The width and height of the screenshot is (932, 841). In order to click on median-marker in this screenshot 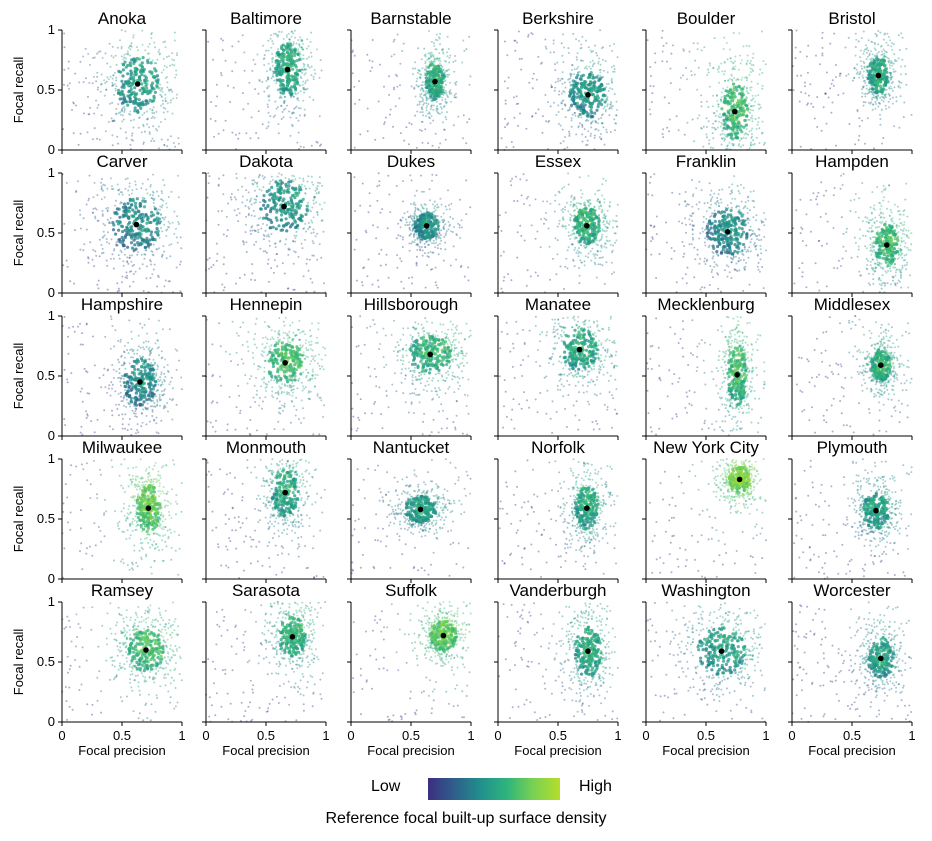, I will do `click(735, 111)`.